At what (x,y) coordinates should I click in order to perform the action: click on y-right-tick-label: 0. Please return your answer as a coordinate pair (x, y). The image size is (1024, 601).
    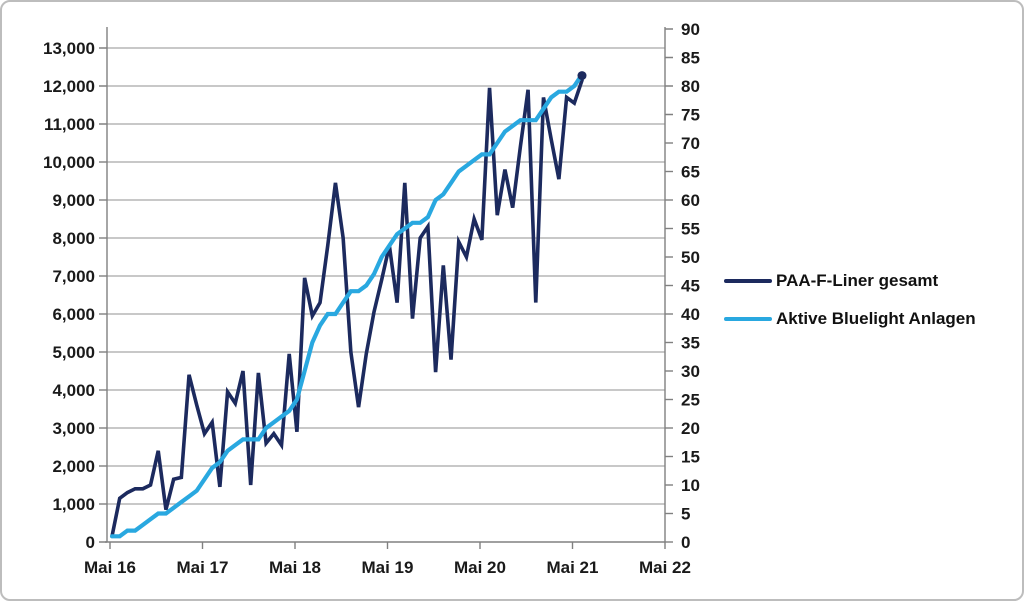
    Looking at the image, I should click on (685, 542).